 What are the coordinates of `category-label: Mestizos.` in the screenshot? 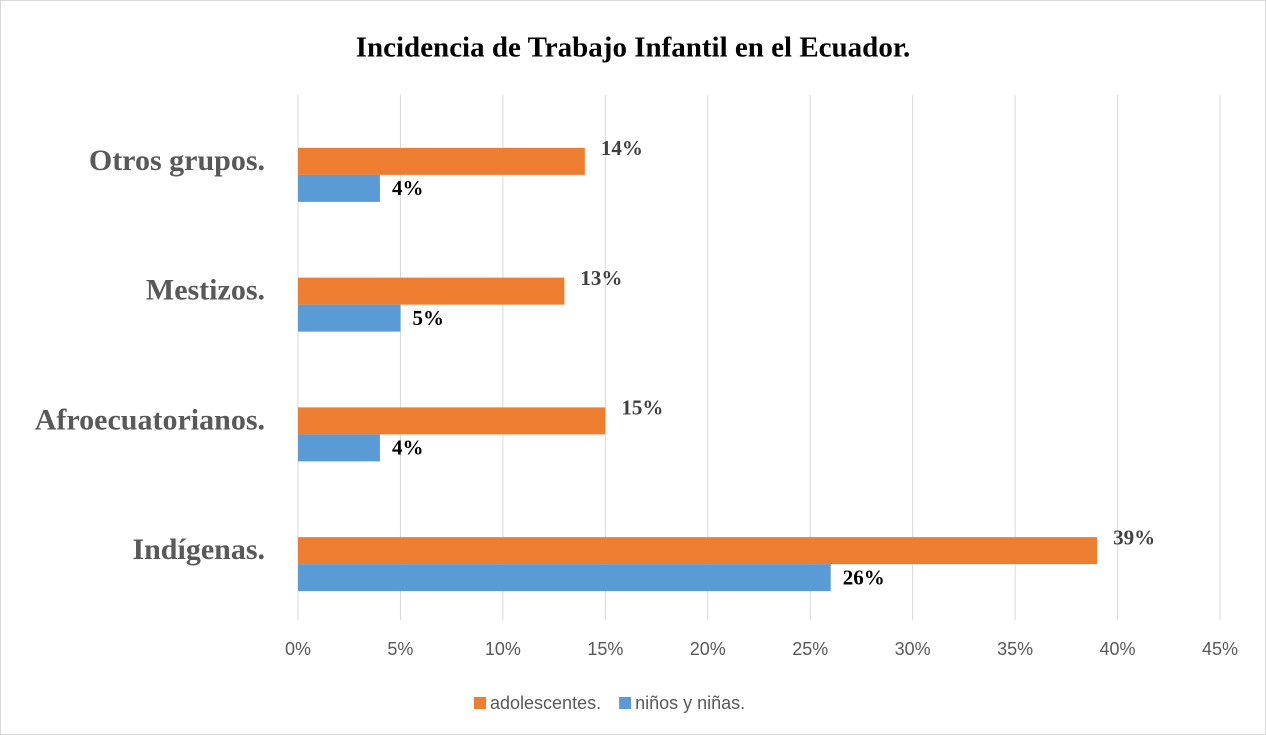 It's located at (205, 290).